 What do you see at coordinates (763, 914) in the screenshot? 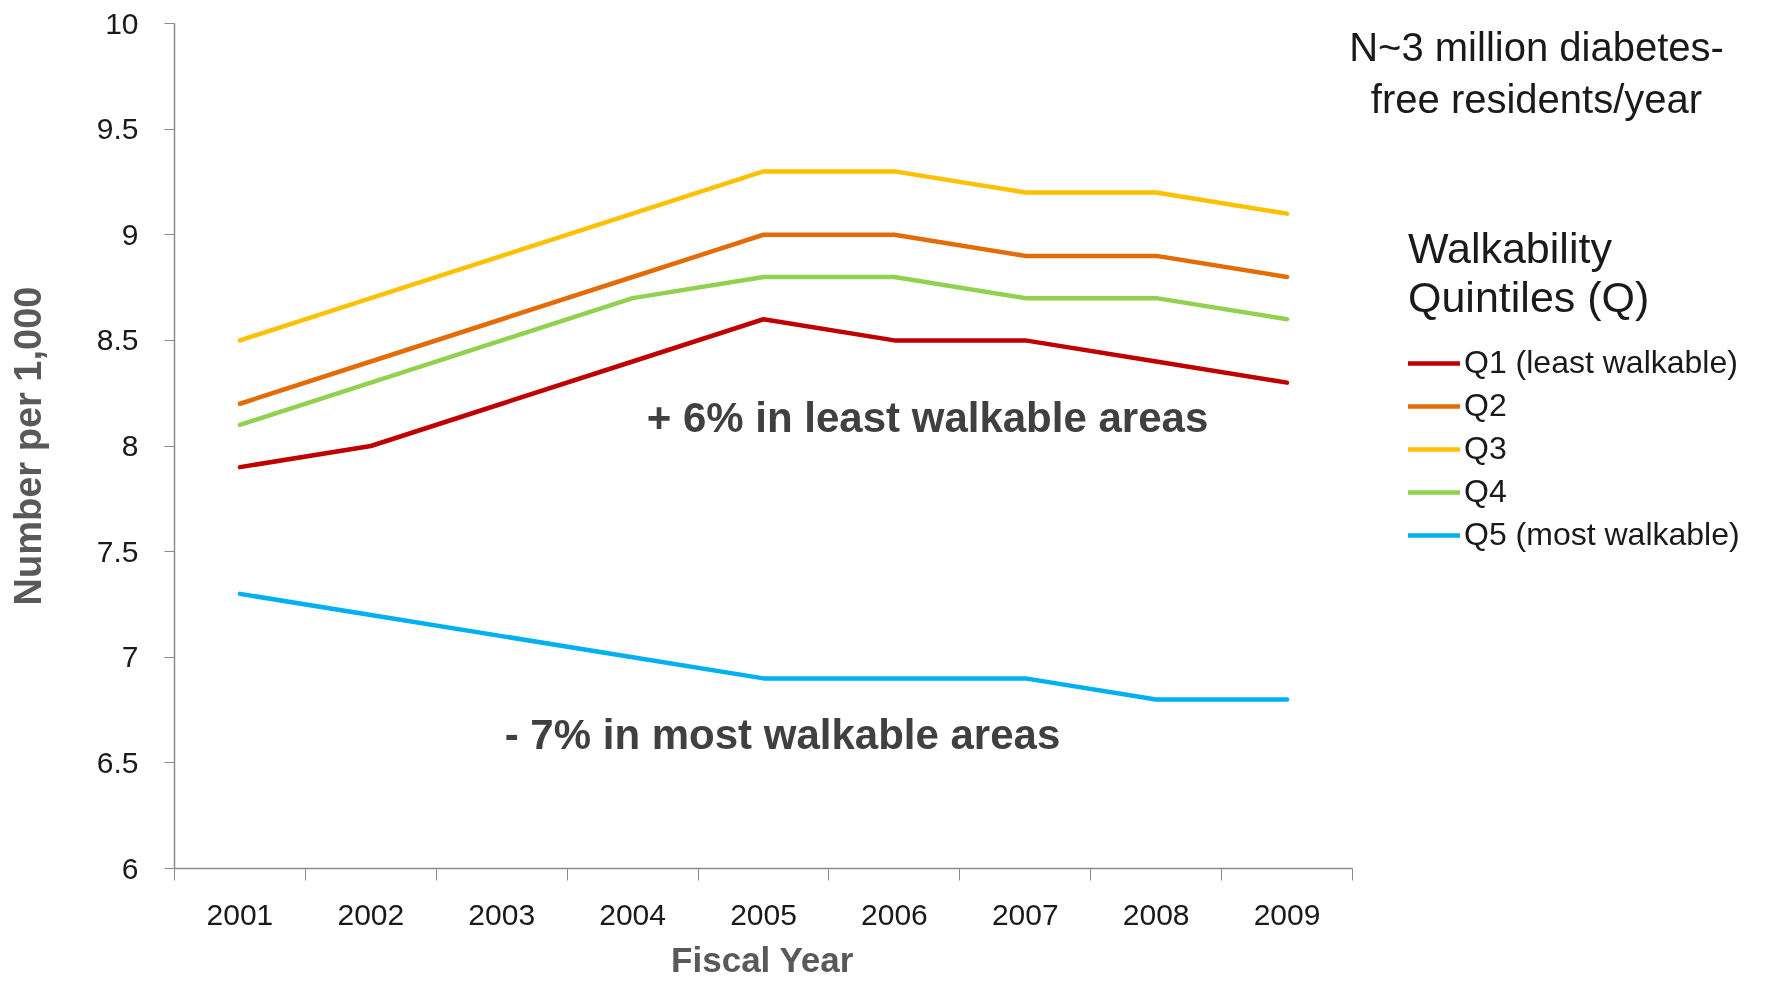
I see `x-tick-label: 2005` at bounding box center [763, 914].